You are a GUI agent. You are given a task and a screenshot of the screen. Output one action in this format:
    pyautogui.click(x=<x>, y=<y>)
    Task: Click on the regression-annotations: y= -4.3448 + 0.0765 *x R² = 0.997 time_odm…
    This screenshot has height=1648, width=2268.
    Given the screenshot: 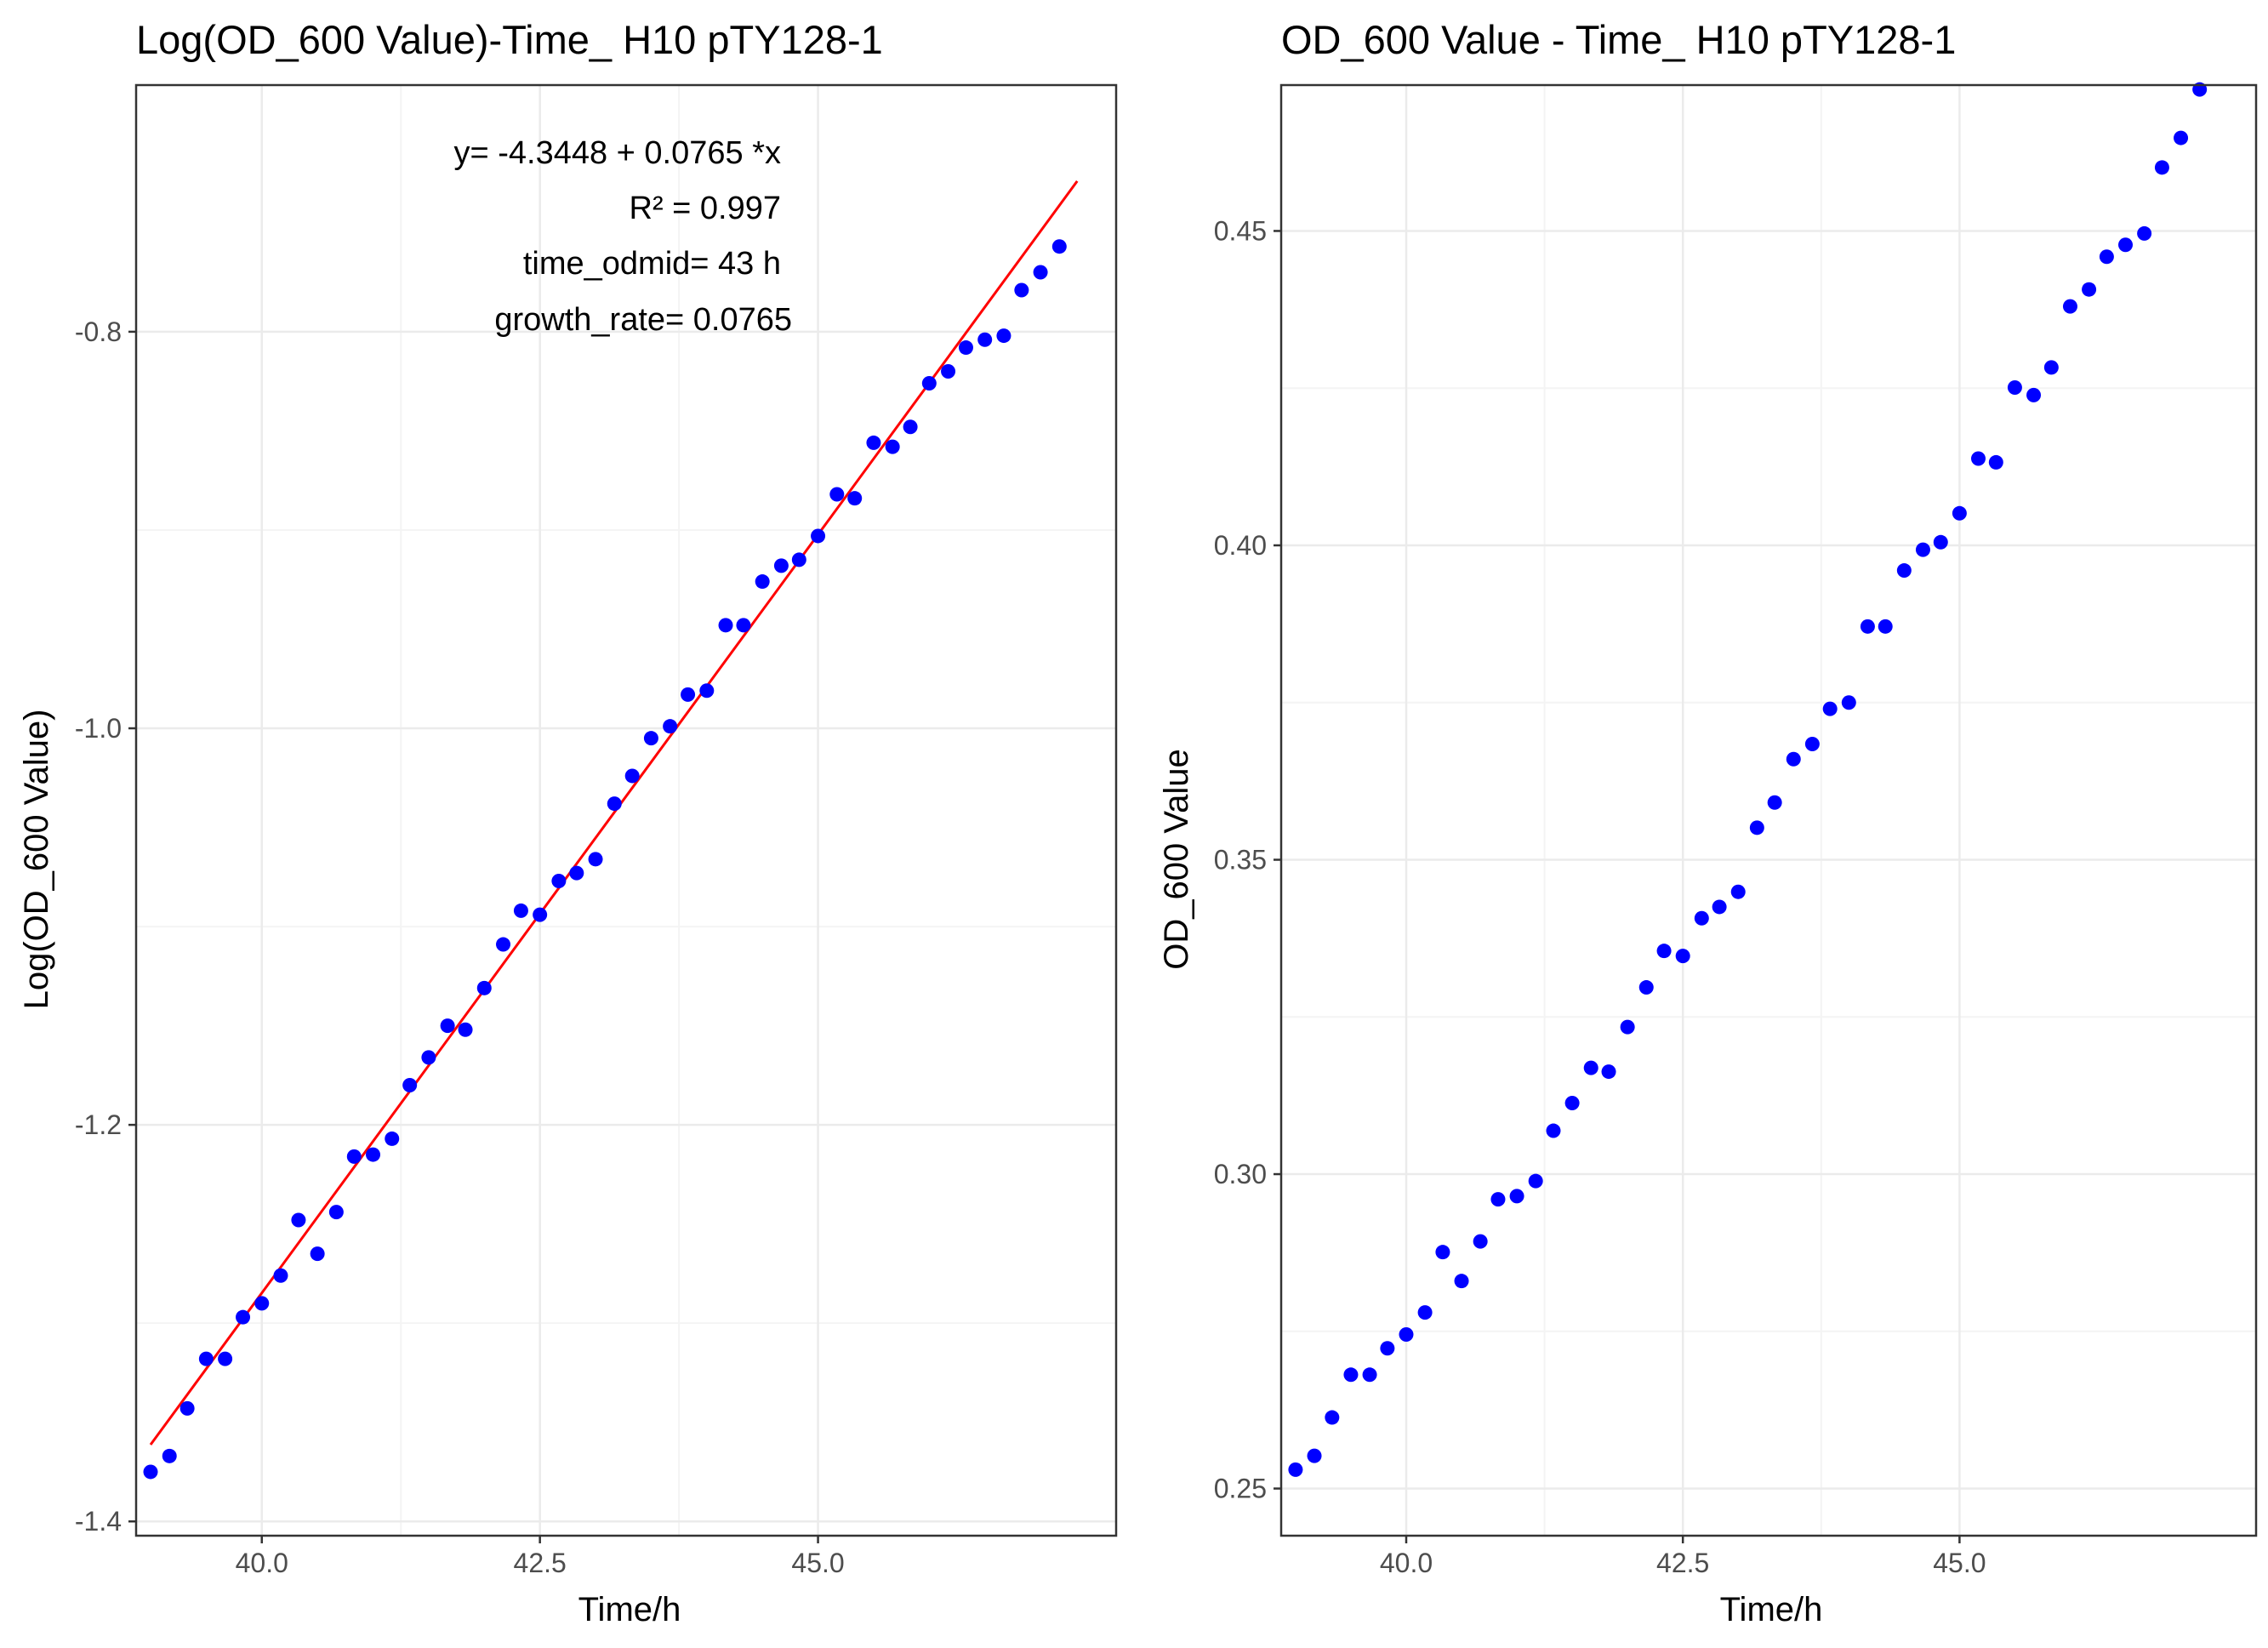 What is the action you would take?
    pyautogui.click(x=623, y=236)
    